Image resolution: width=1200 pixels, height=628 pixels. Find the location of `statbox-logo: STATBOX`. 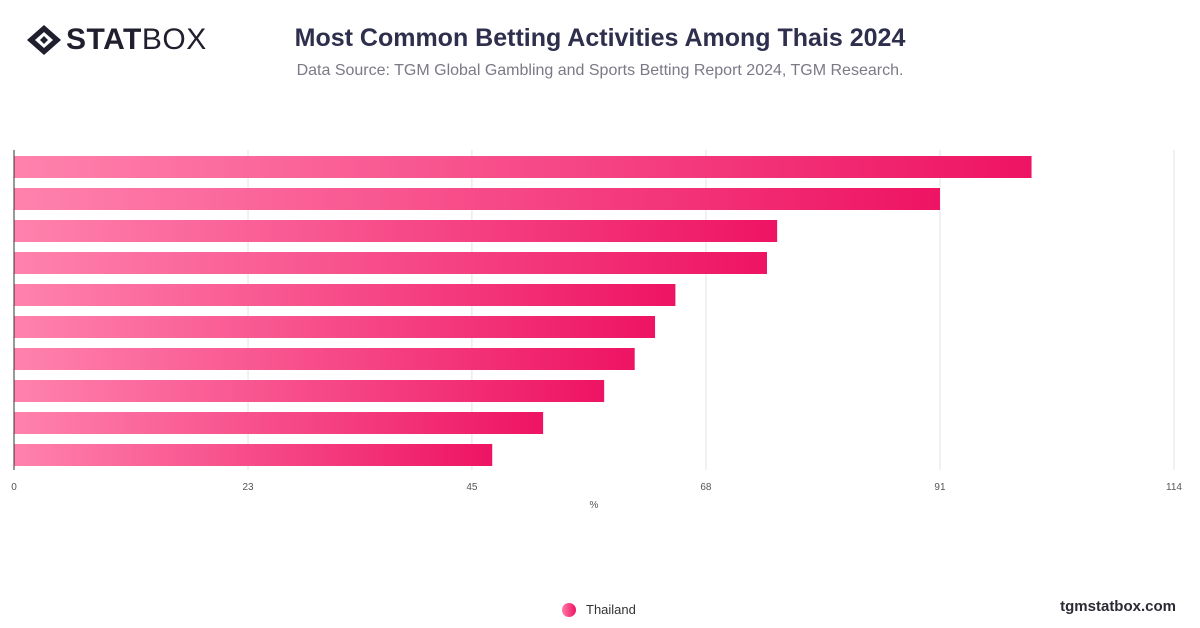

statbox-logo: STATBOX is located at coordinates (116, 40).